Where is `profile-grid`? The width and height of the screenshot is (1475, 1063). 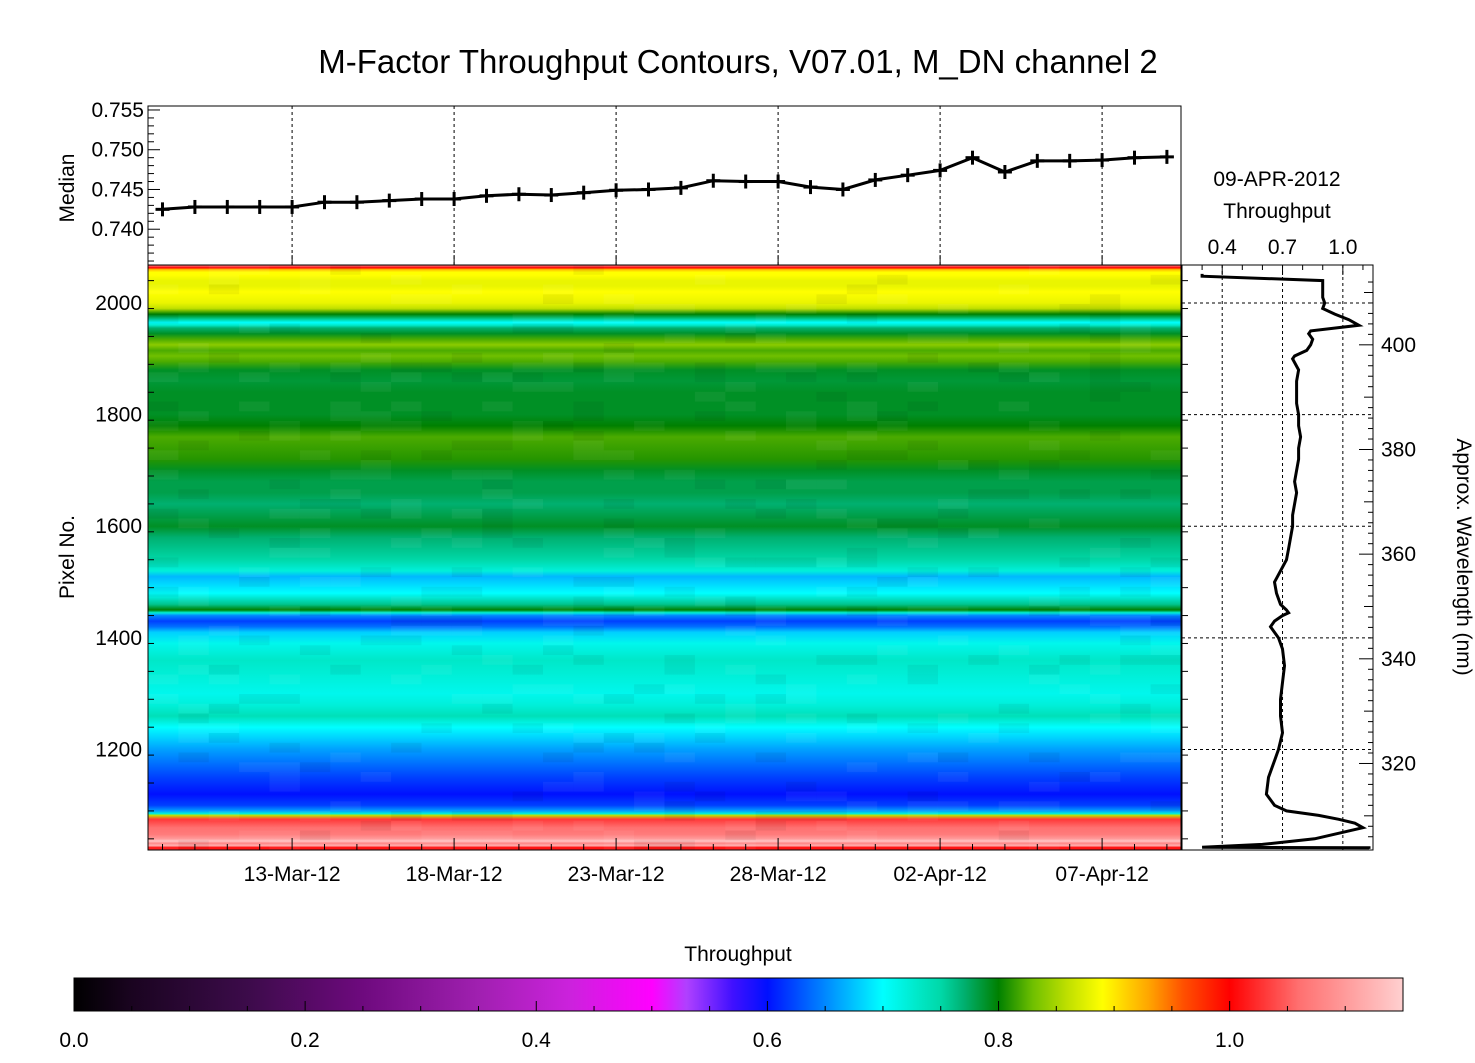 profile-grid is located at coordinates (1277, 557).